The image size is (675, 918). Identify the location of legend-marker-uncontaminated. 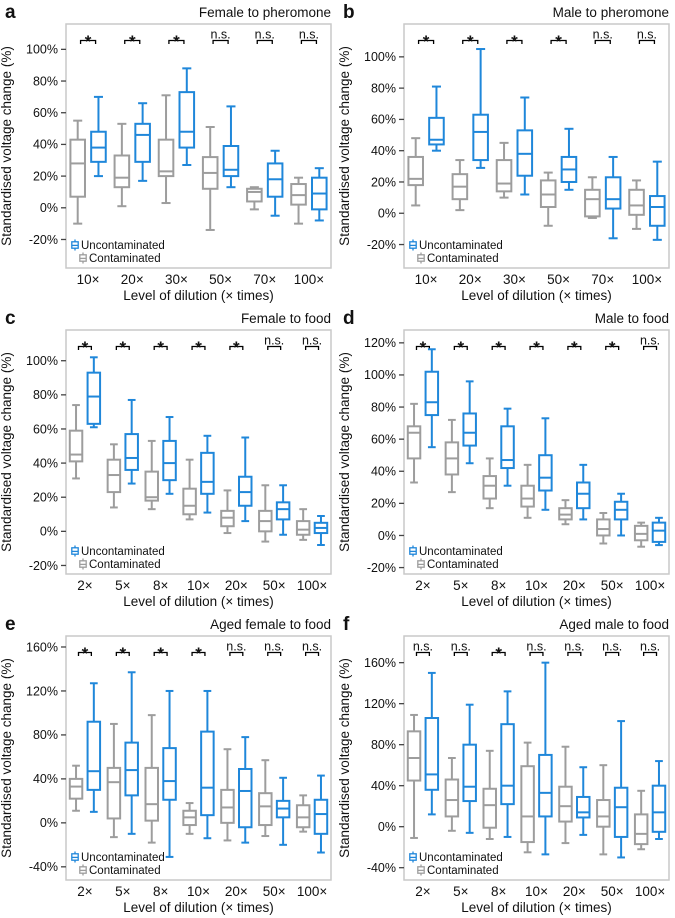
(412, 551).